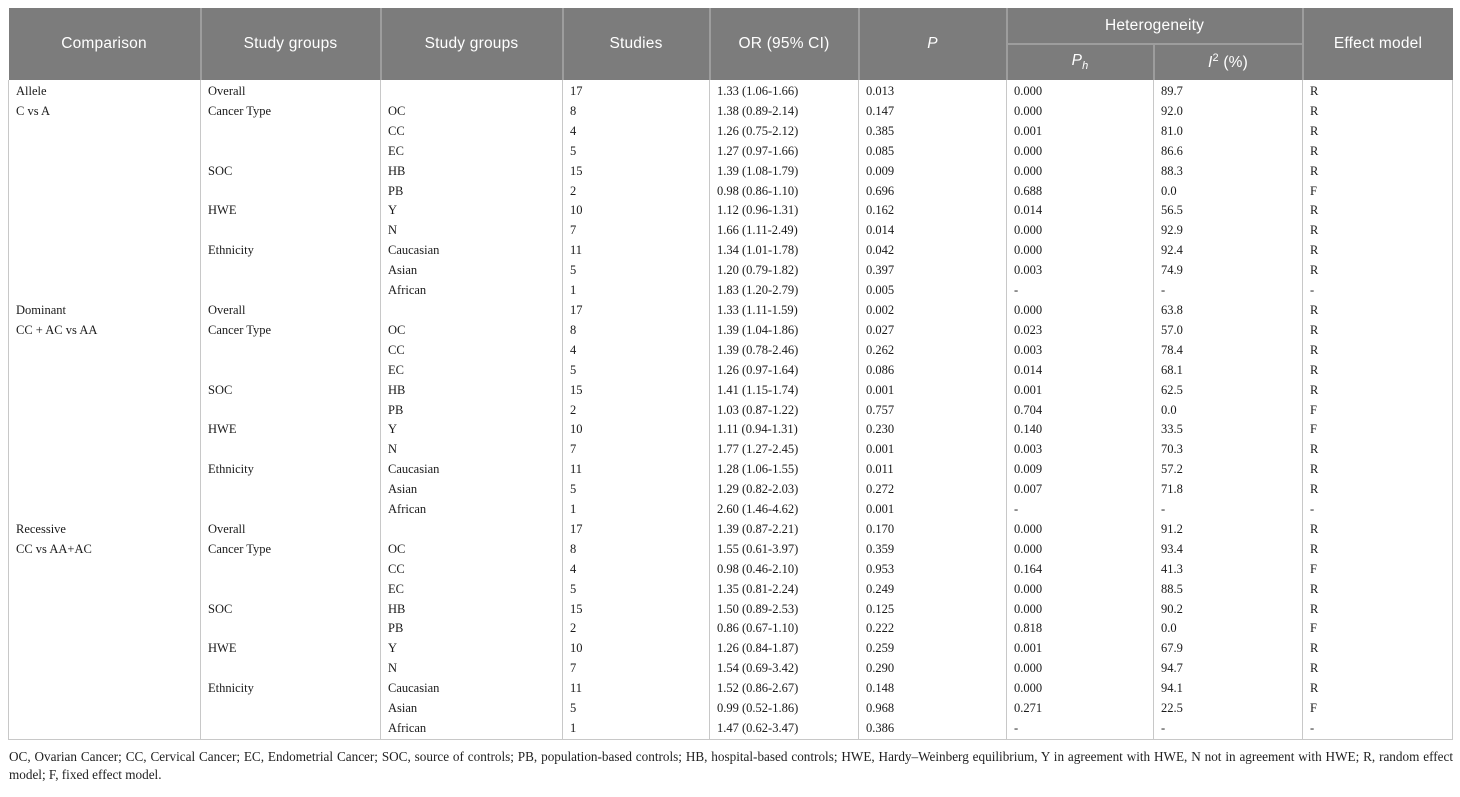 This screenshot has height=797, width=1460. Describe the element at coordinates (1228, 529) in the screenshot. I see `table-cell: 91.2` at that location.